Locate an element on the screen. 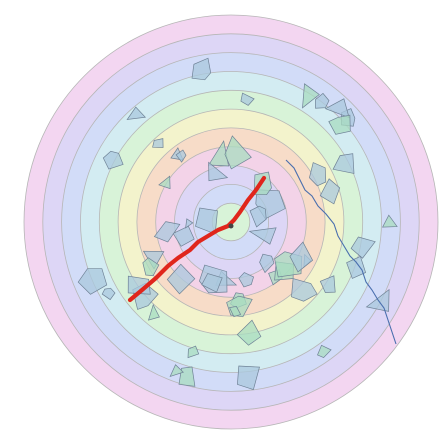  red-route-path is located at coordinates (197, 239).